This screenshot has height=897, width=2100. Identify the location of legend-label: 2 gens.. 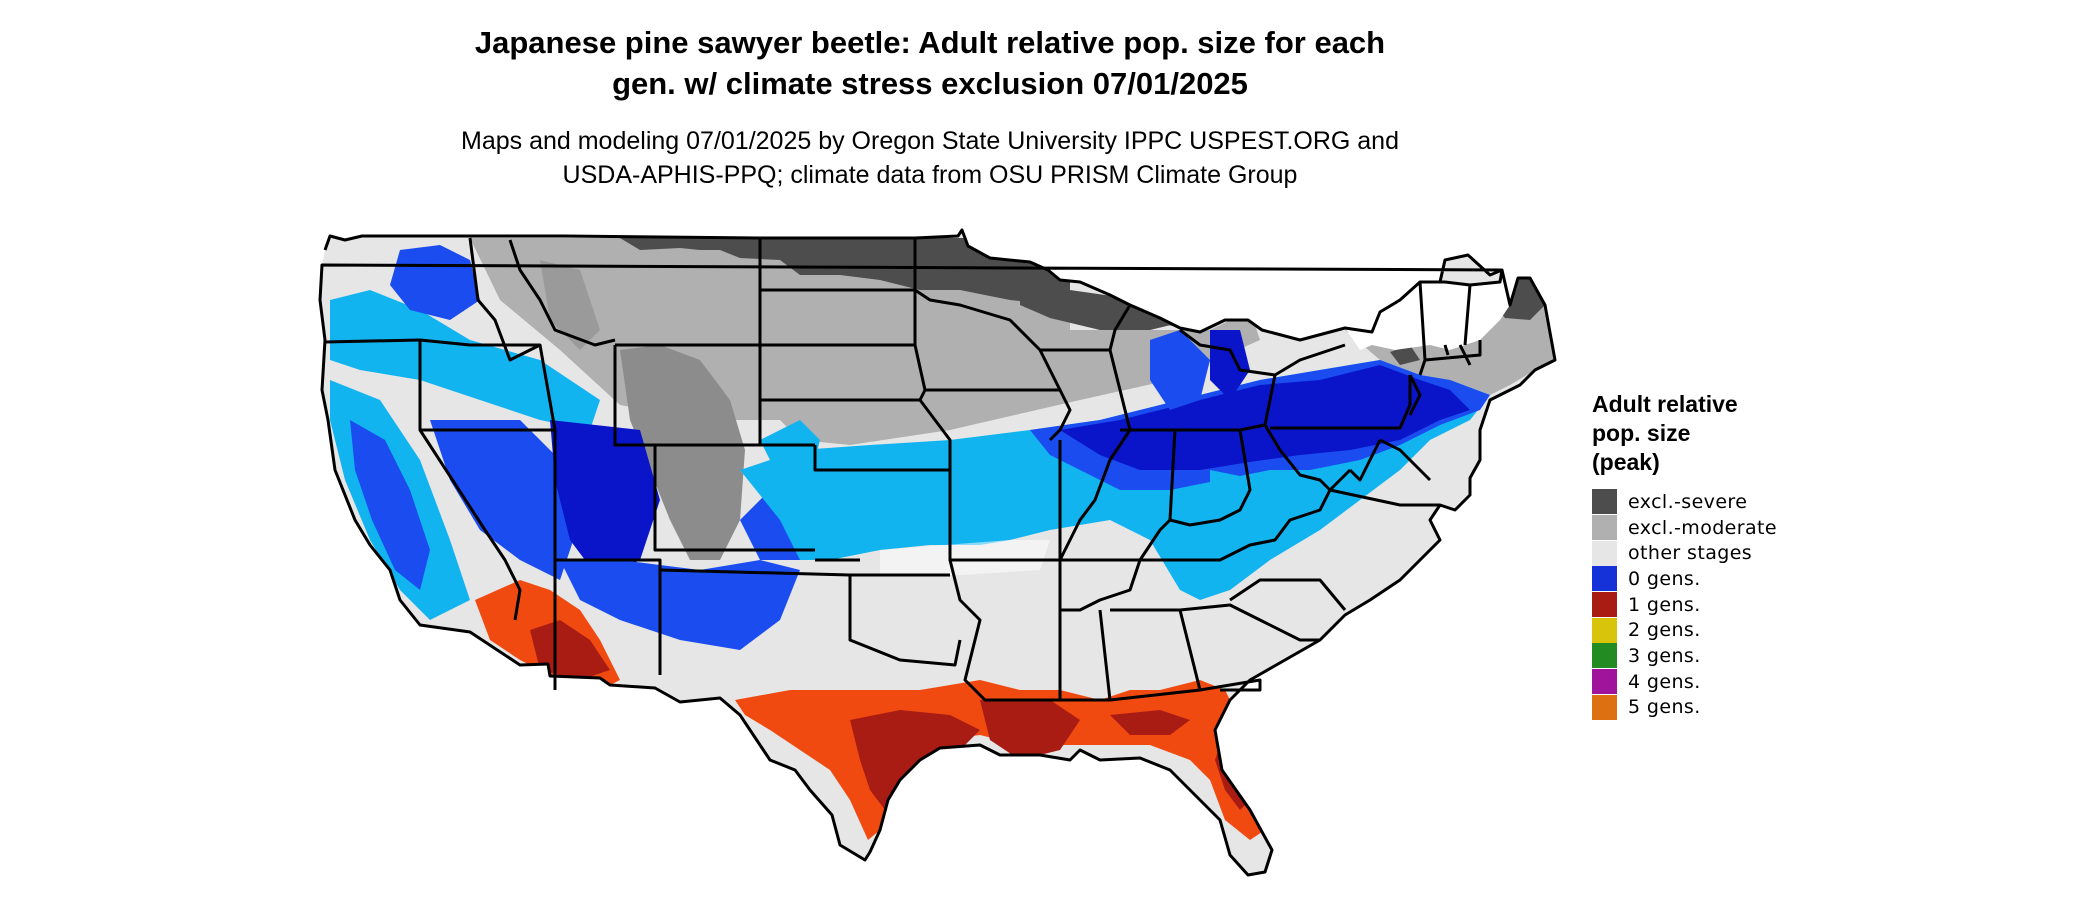
(1664, 630).